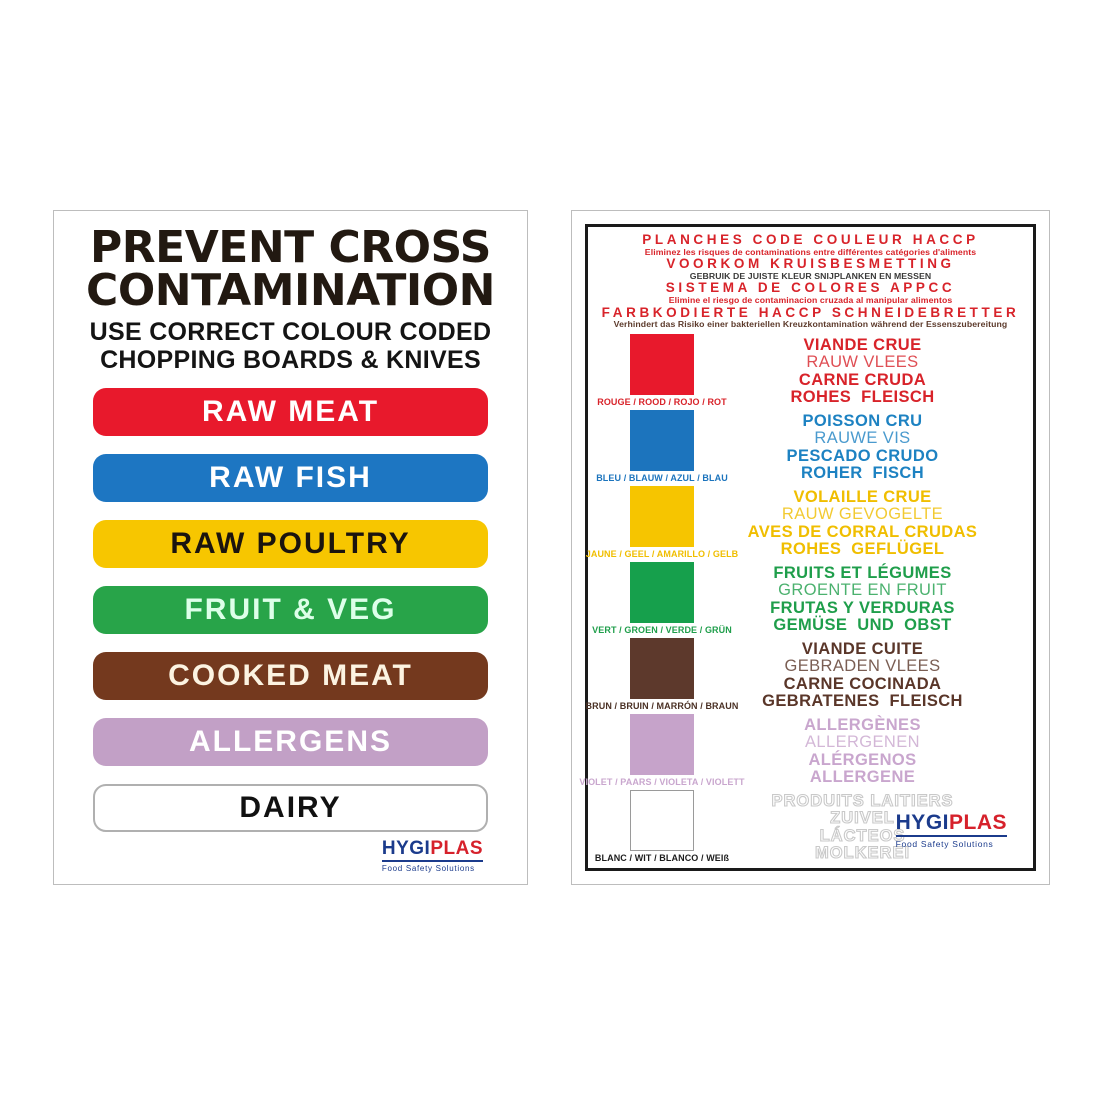 The width and height of the screenshot is (1100, 1100). I want to click on header-line: VOORKOM KRUISBESMETTING, so click(810, 264).